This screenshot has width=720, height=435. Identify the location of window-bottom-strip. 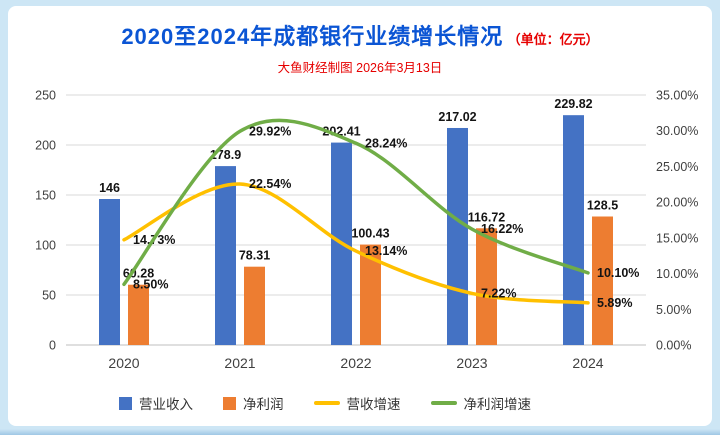
(360, 432).